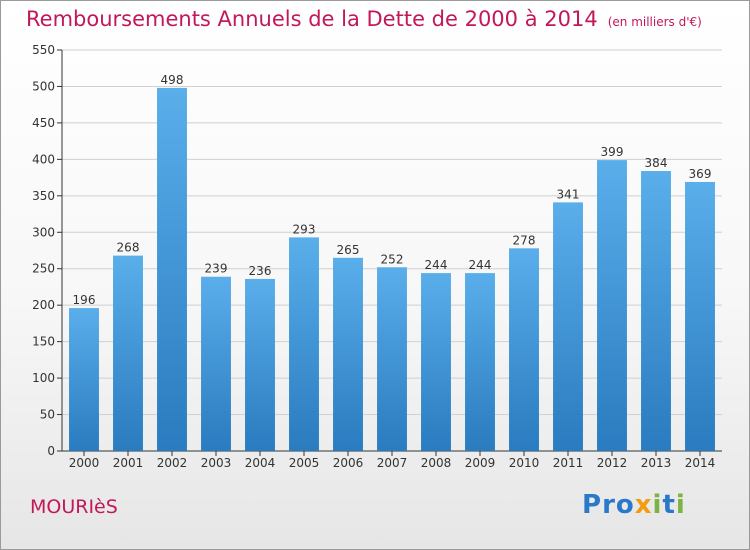  What do you see at coordinates (84, 463) in the screenshot?
I see `x-tick-label: 2000` at bounding box center [84, 463].